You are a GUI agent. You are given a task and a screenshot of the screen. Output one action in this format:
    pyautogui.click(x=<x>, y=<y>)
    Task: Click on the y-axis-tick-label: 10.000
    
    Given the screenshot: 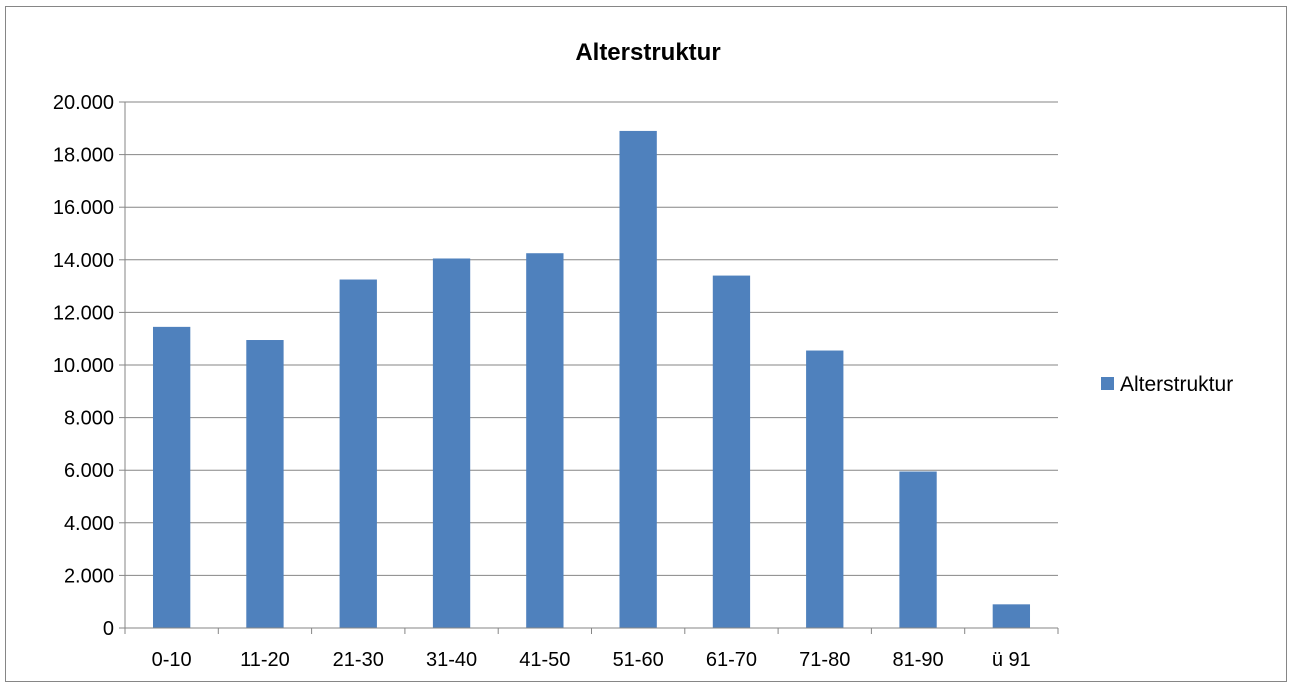 What is the action you would take?
    pyautogui.click(x=83, y=366)
    